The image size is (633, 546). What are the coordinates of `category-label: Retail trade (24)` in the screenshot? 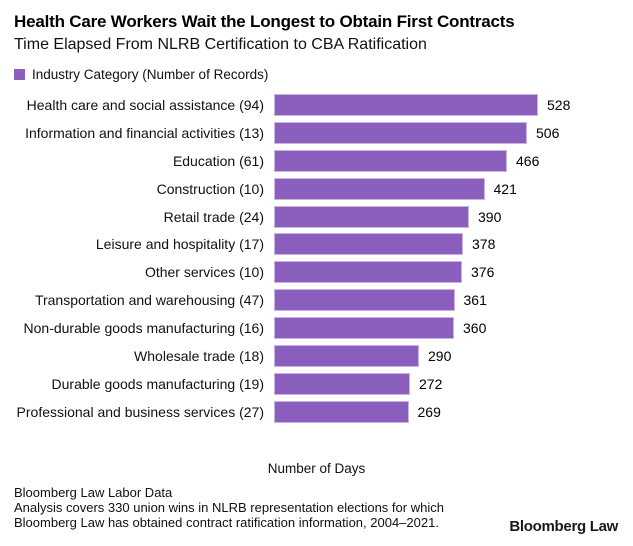 It's located at (213, 216).